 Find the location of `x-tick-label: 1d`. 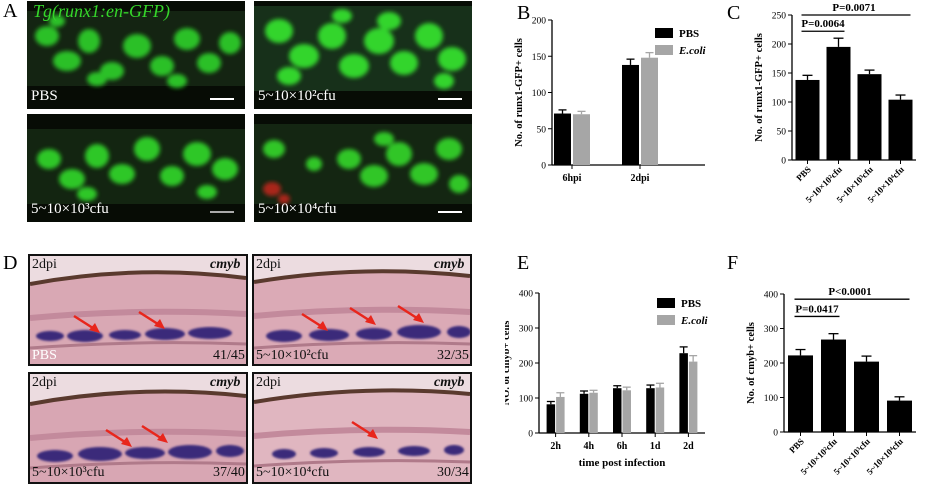

x-tick-label: 1d is located at coordinates (655, 446).